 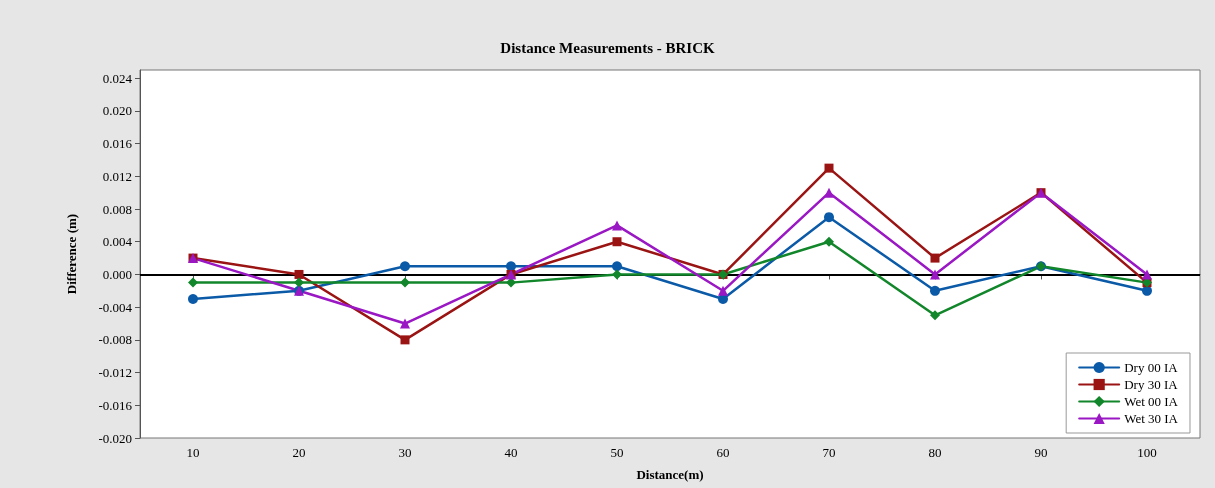 What do you see at coordinates (935, 452) in the screenshot?
I see `x-tick-label: 80` at bounding box center [935, 452].